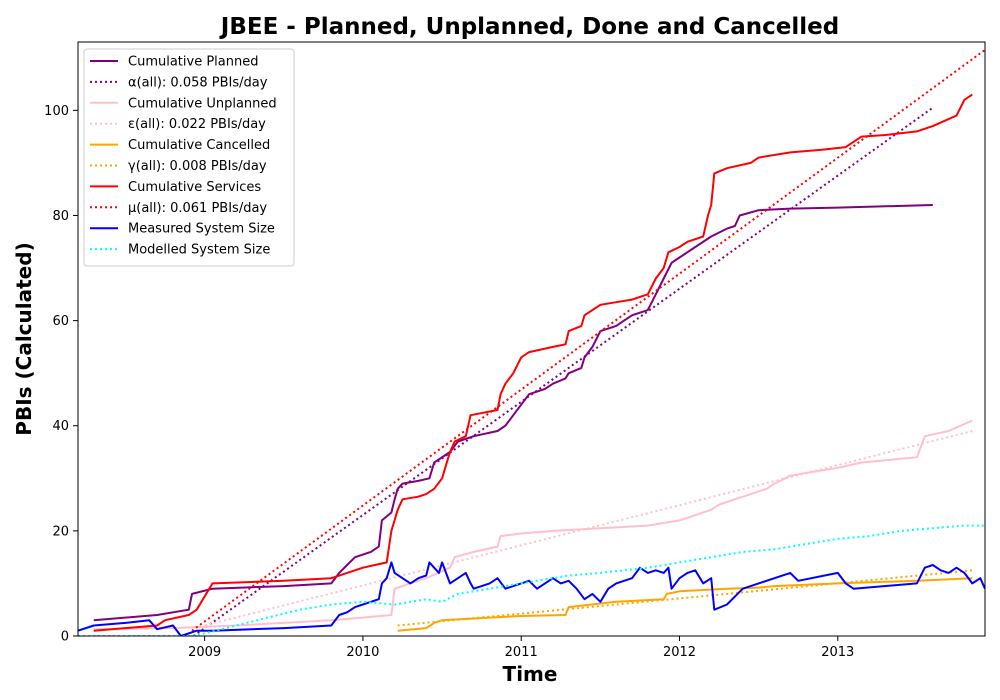 This screenshot has height=700, width=1000. I want to click on y-axis-label: PBIs (Calculated), so click(24, 338).